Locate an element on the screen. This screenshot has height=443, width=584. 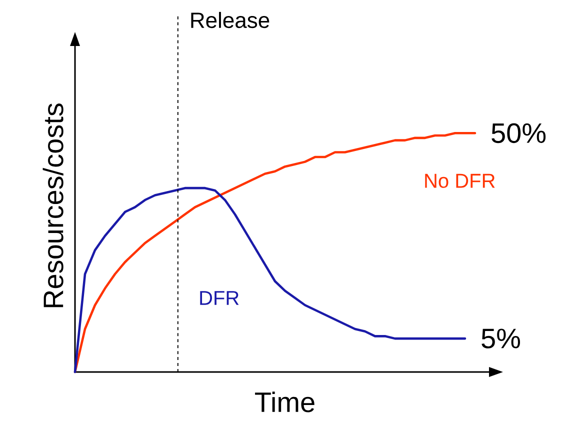
y-axis-title: Resources/costs is located at coordinates (53, 206).